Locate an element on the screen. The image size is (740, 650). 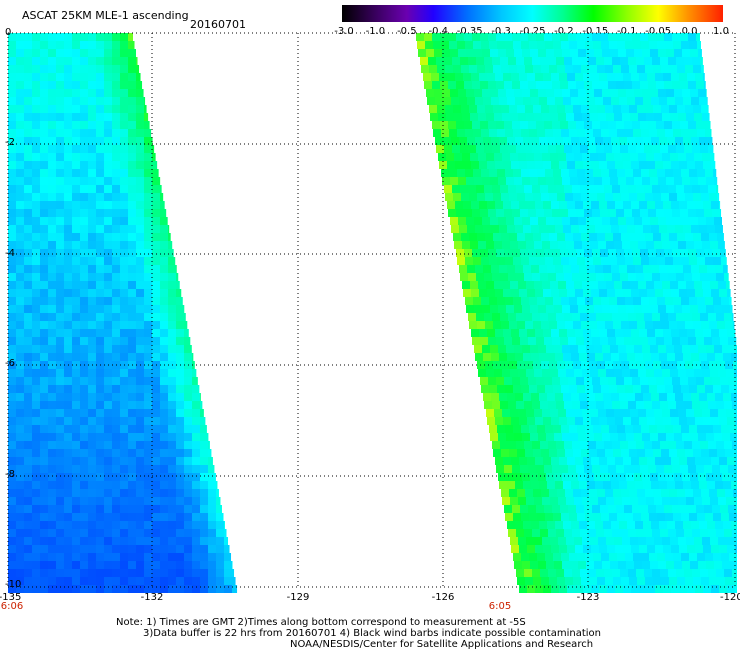
x-tick-label: -120 is located at coordinates (730, 597).